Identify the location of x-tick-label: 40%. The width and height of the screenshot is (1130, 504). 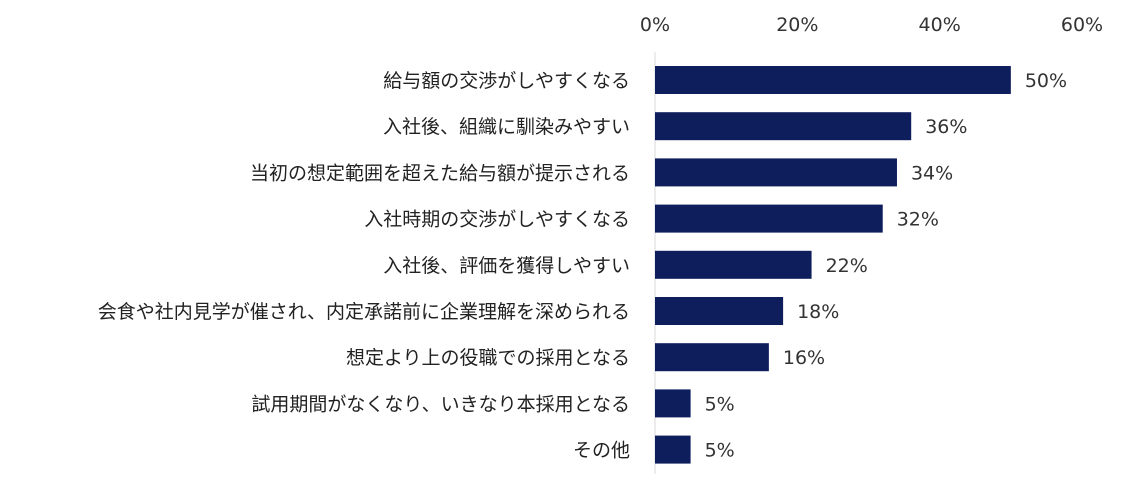
(940, 25).